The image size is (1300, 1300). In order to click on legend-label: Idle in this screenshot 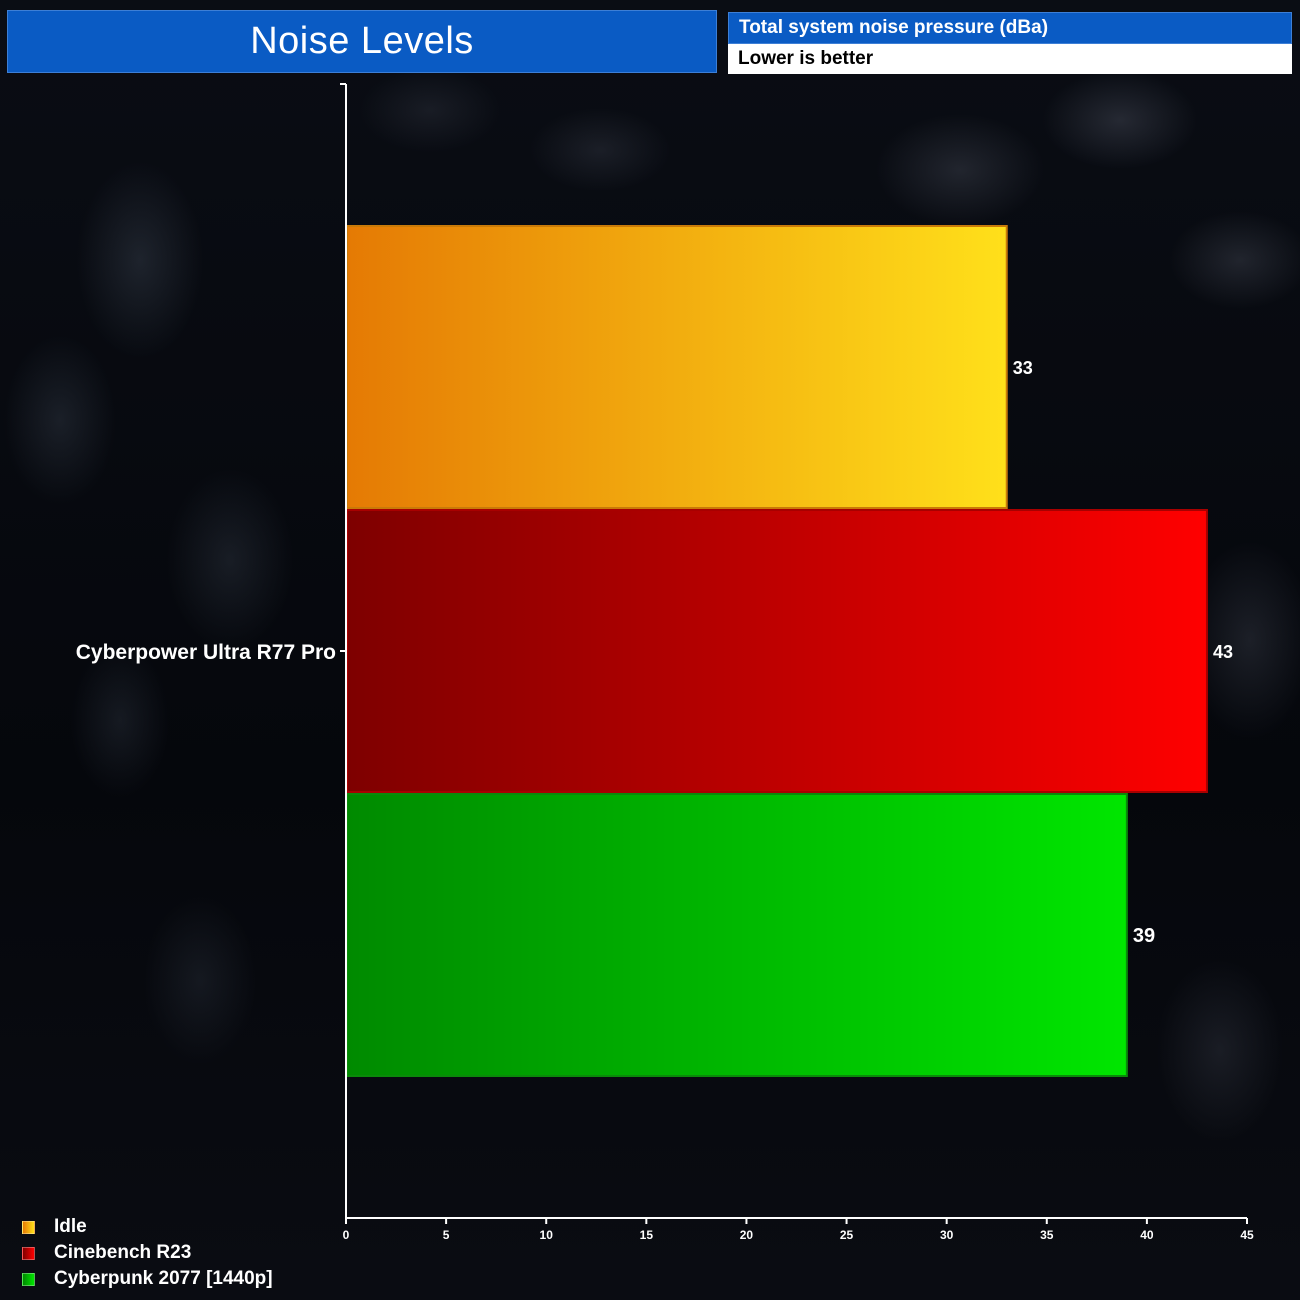, I will do `click(70, 1226)`.